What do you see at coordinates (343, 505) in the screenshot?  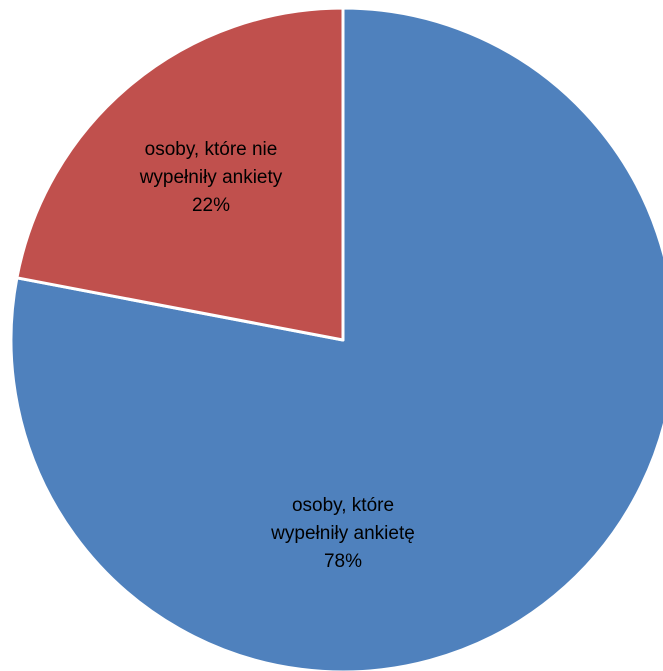 I see `slice-category-label: osoby, które` at bounding box center [343, 505].